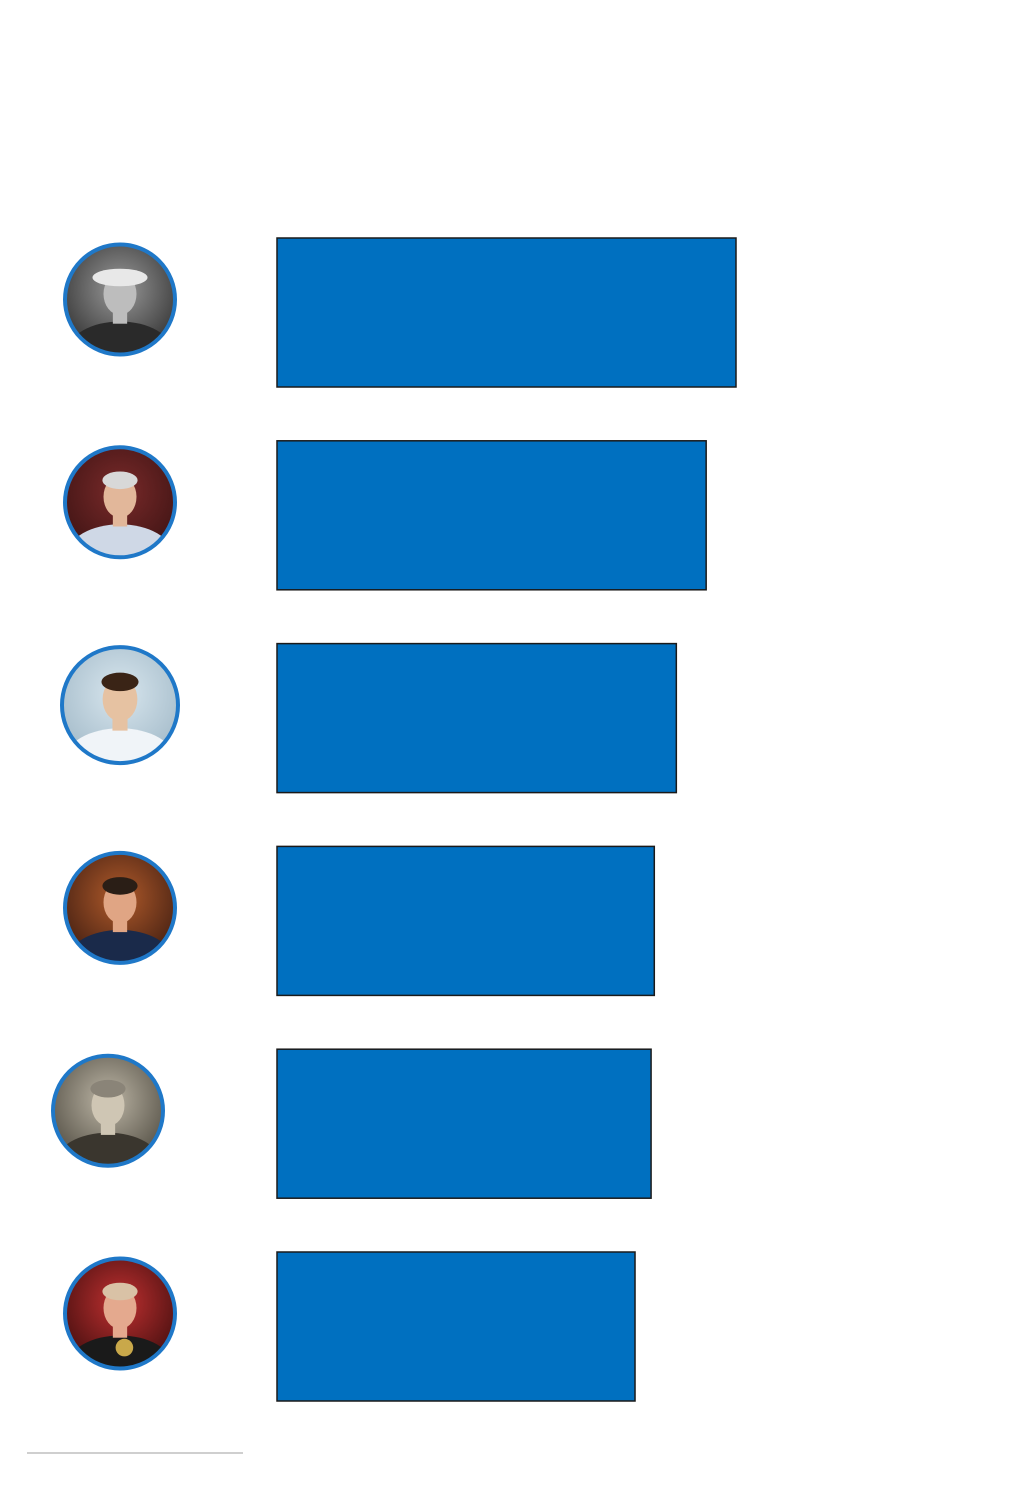 The width and height of the screenshot is (1020, 1490). What do you see at coordinates (108, 1110) in the screenshot?
I see `portrait-balding-archival-icon` at bounding box center [108, 1110].